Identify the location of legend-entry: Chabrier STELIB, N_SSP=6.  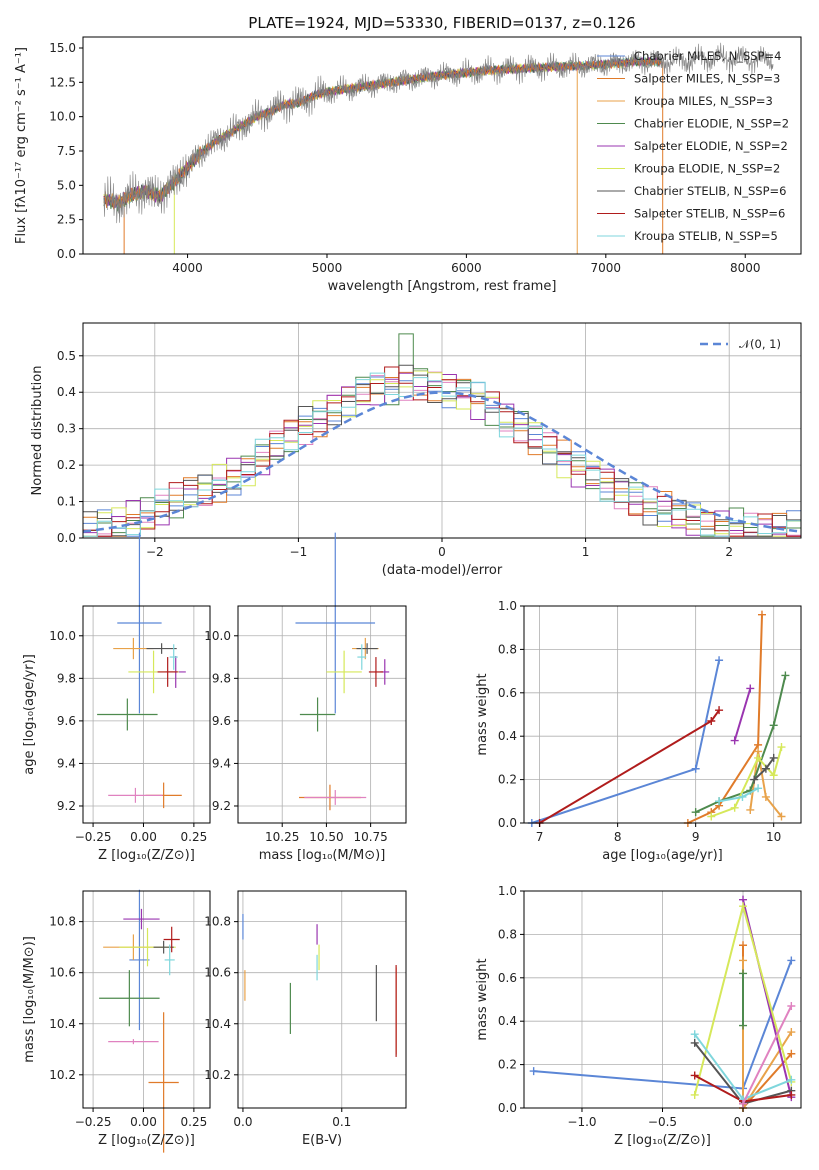
(710, 191).